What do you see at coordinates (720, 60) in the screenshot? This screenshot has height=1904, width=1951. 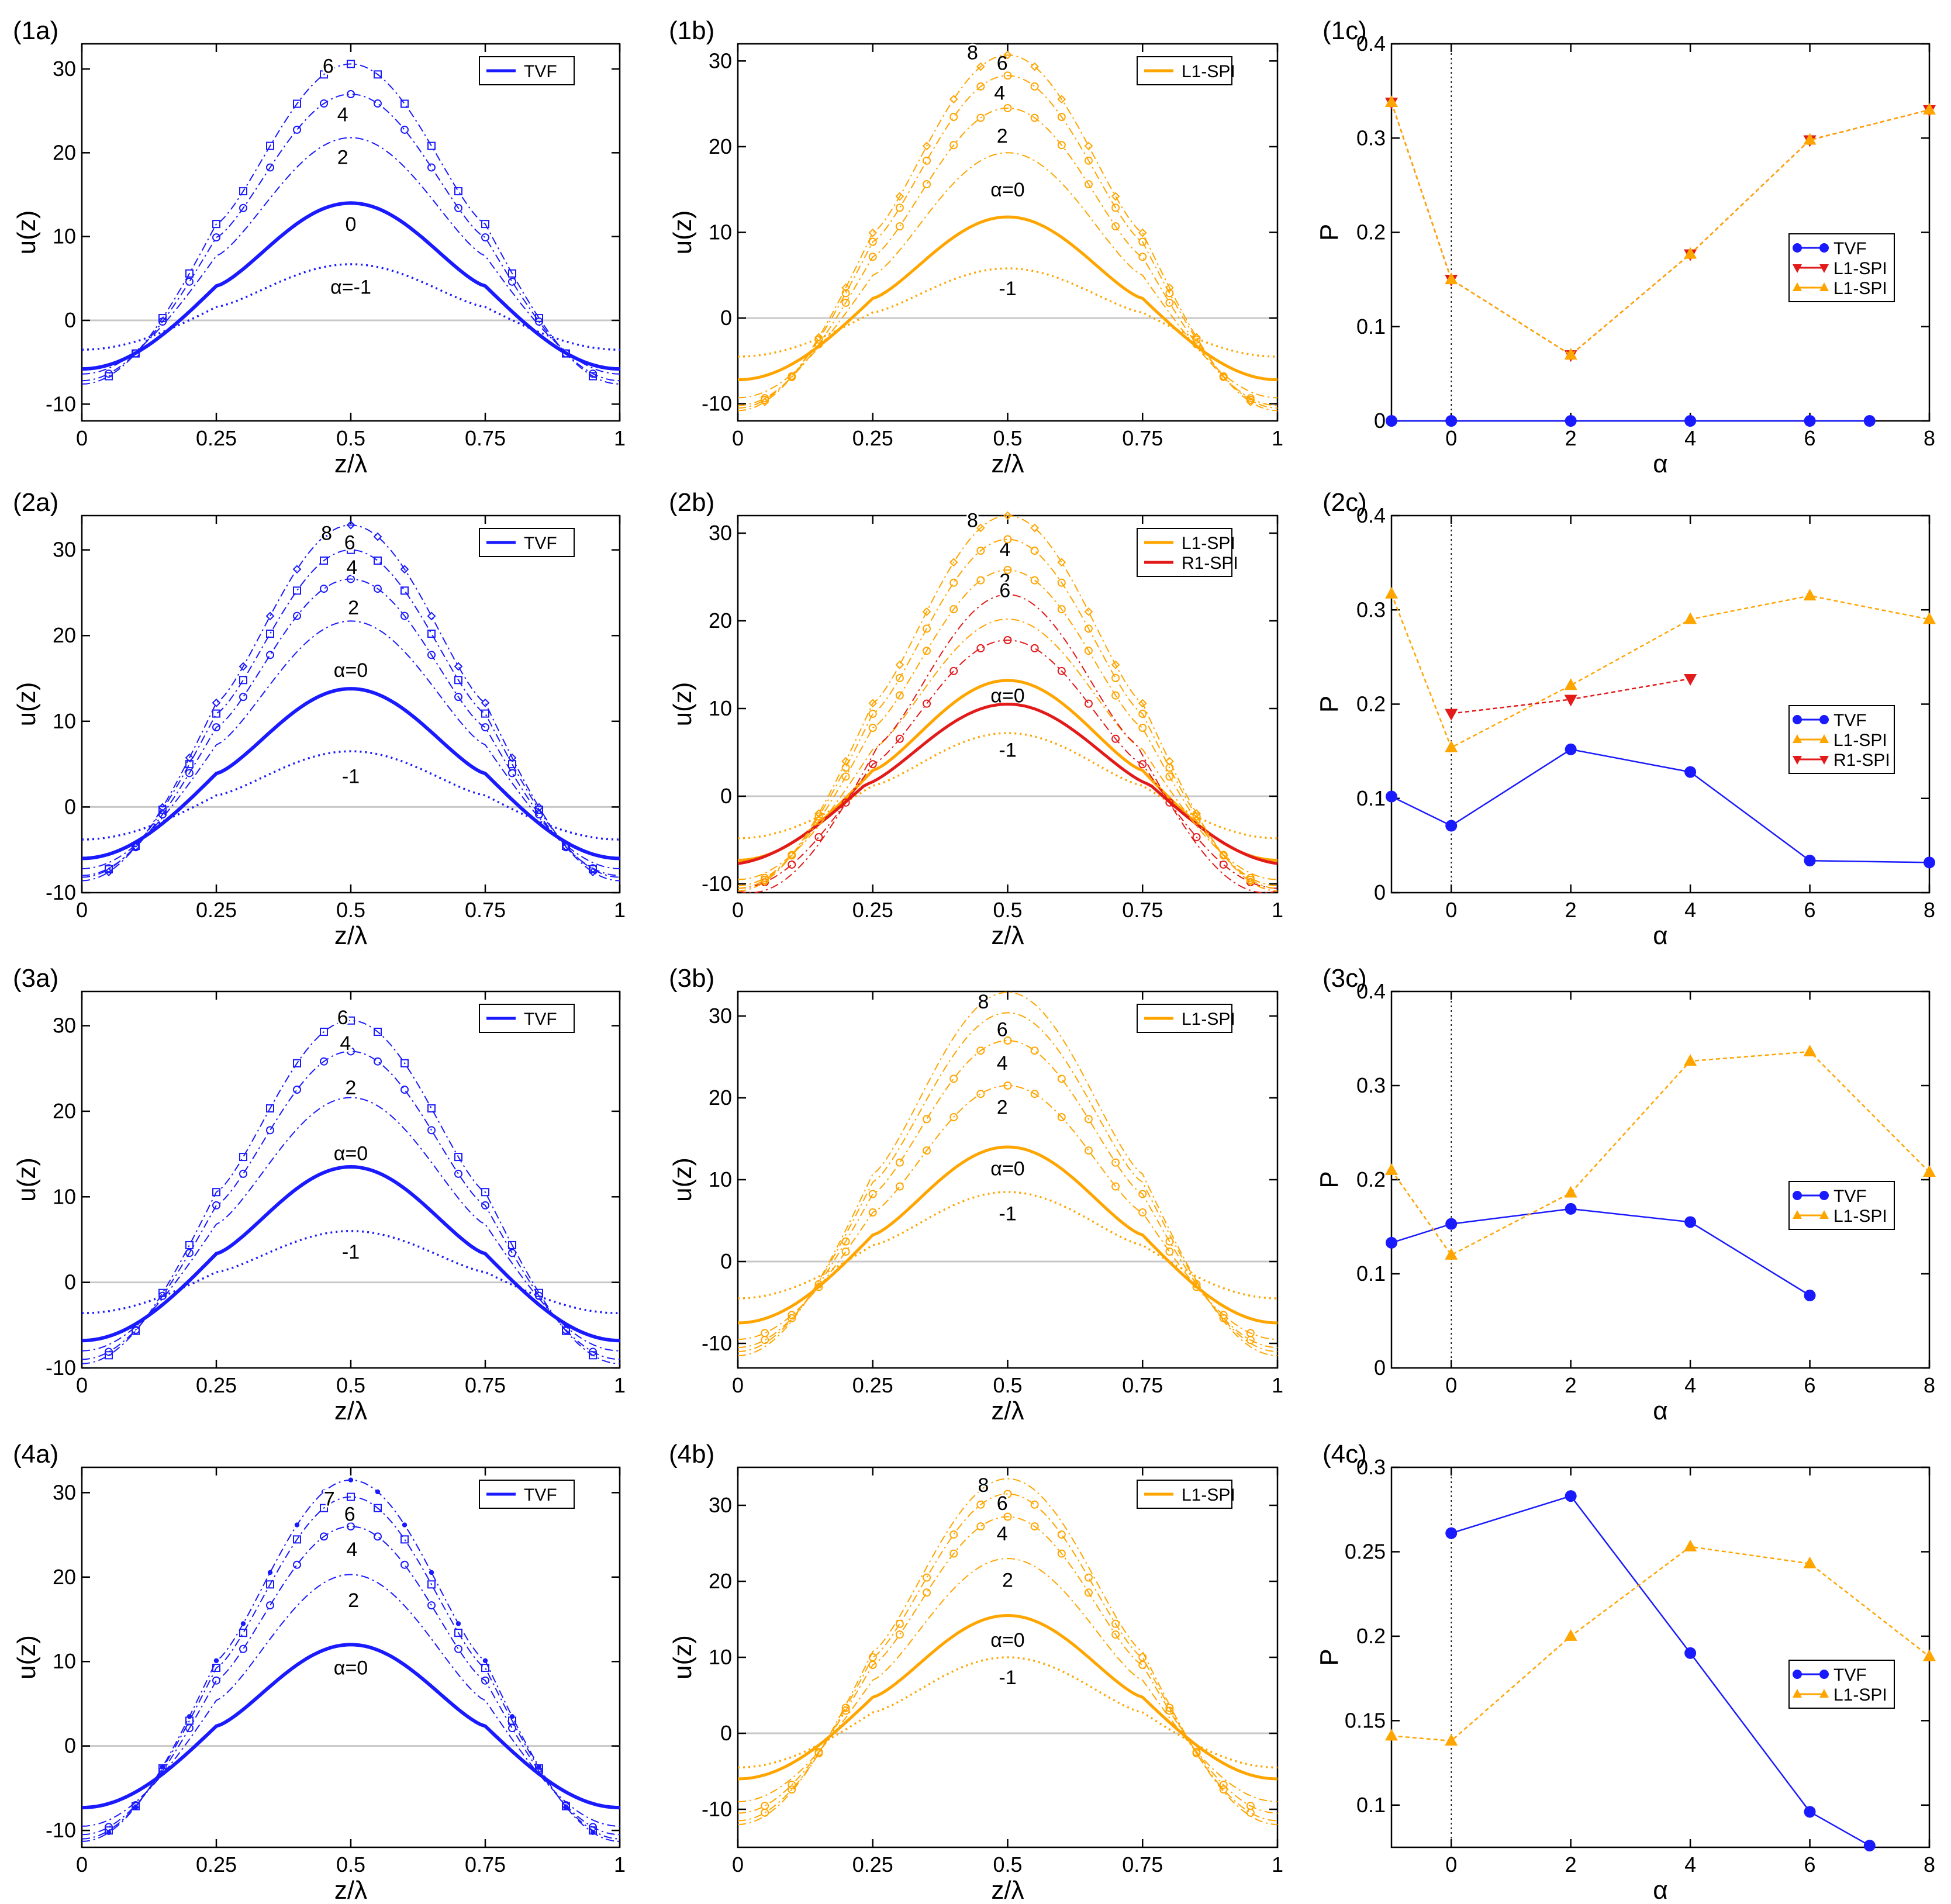 I see `y-tick-label: 30` at bounding box center [720, 60].